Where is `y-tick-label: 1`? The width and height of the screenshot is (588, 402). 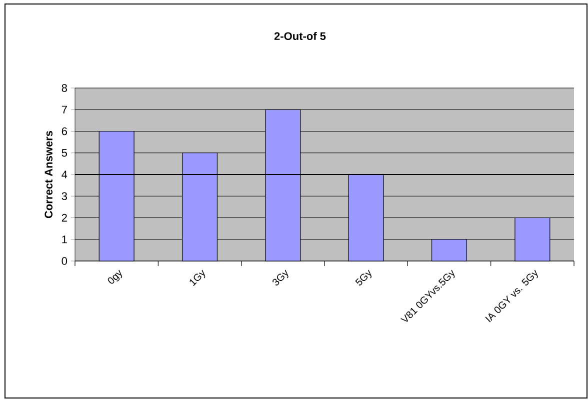
y-tick-label: 1 is located at coordinates (64, 240).